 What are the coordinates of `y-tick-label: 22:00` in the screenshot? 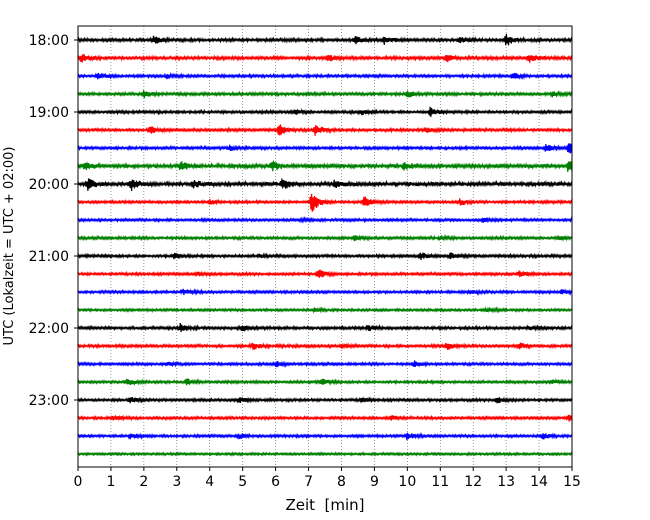 It's located at (49, 329).